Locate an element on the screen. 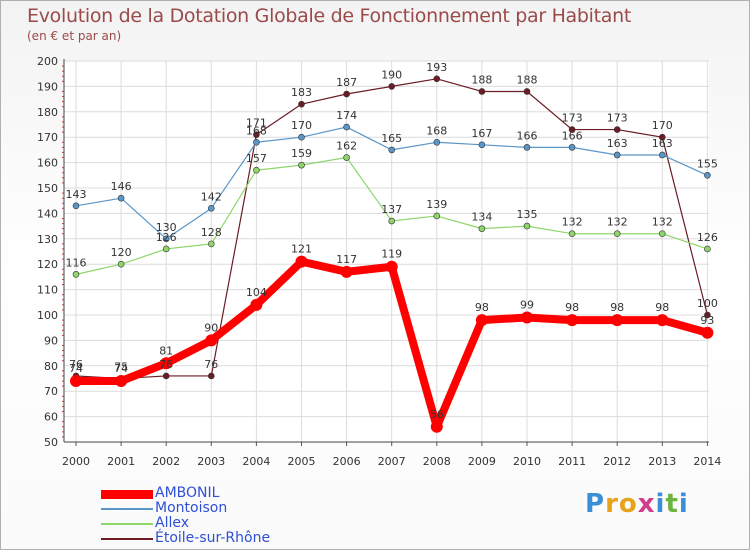 This screenshot has width=750, height=550. x-tick-label: 2001 is located at coordinates (121, 461).